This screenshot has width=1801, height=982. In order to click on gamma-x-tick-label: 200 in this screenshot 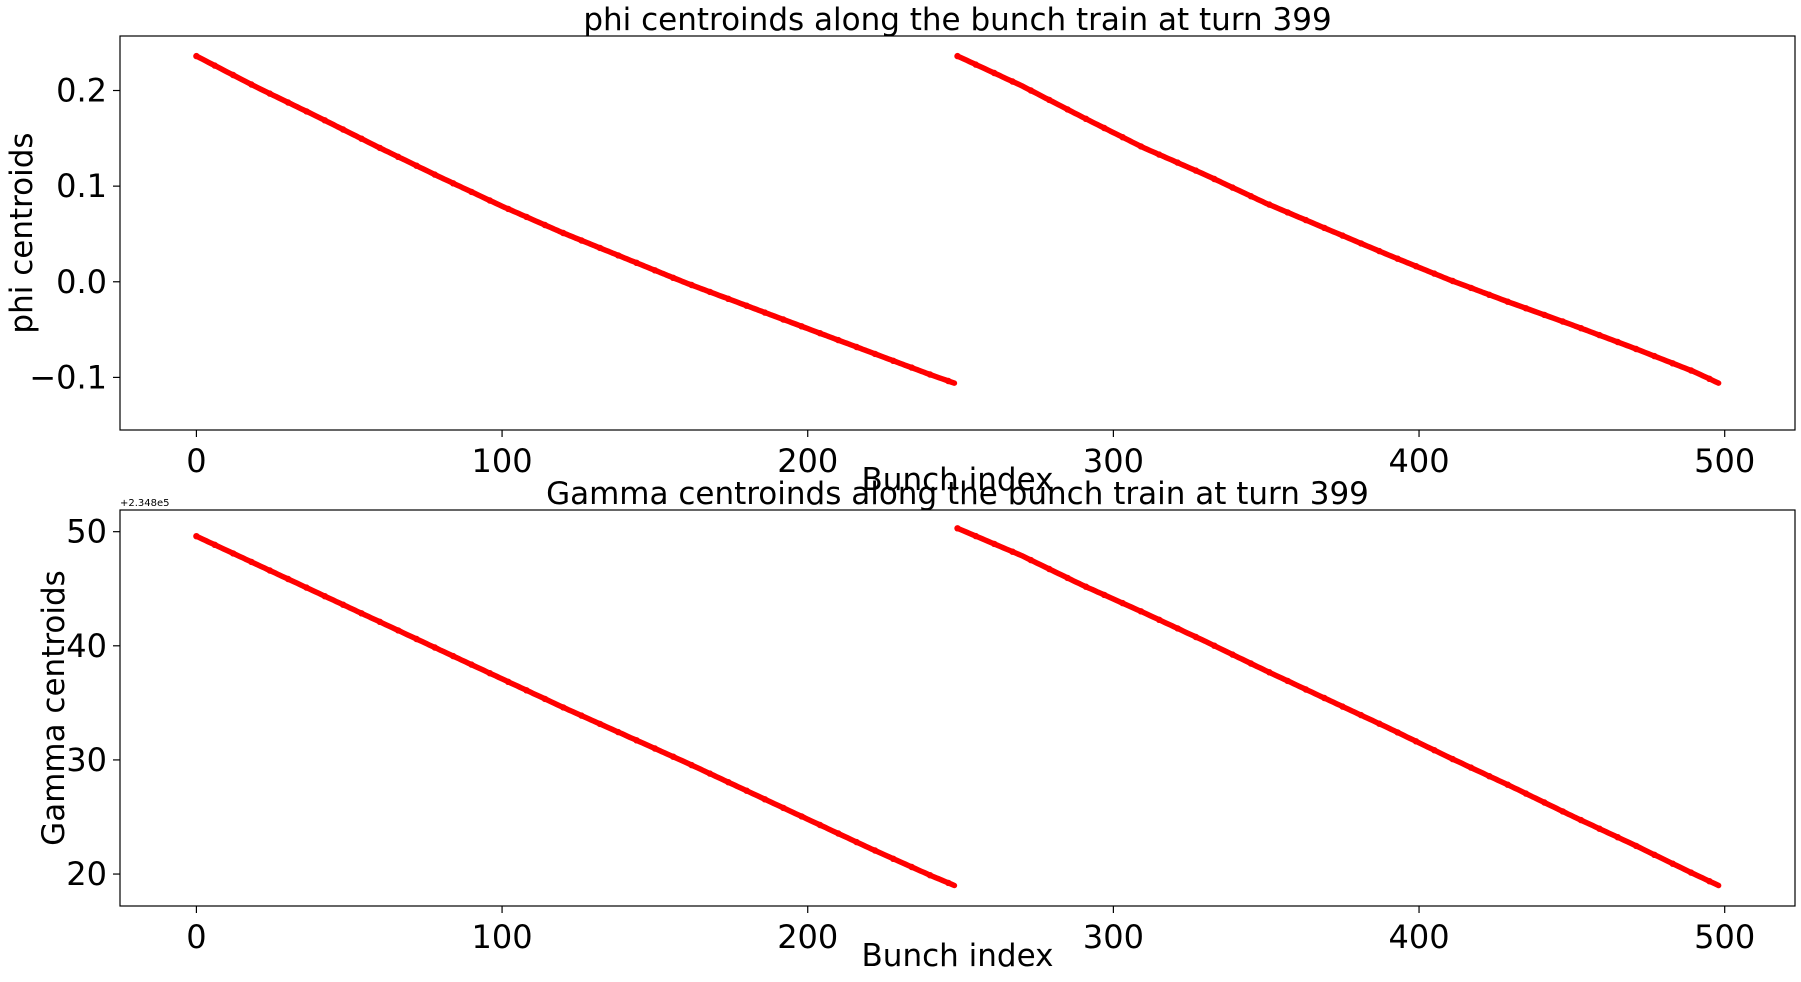, I will do `click(807, 937)`.